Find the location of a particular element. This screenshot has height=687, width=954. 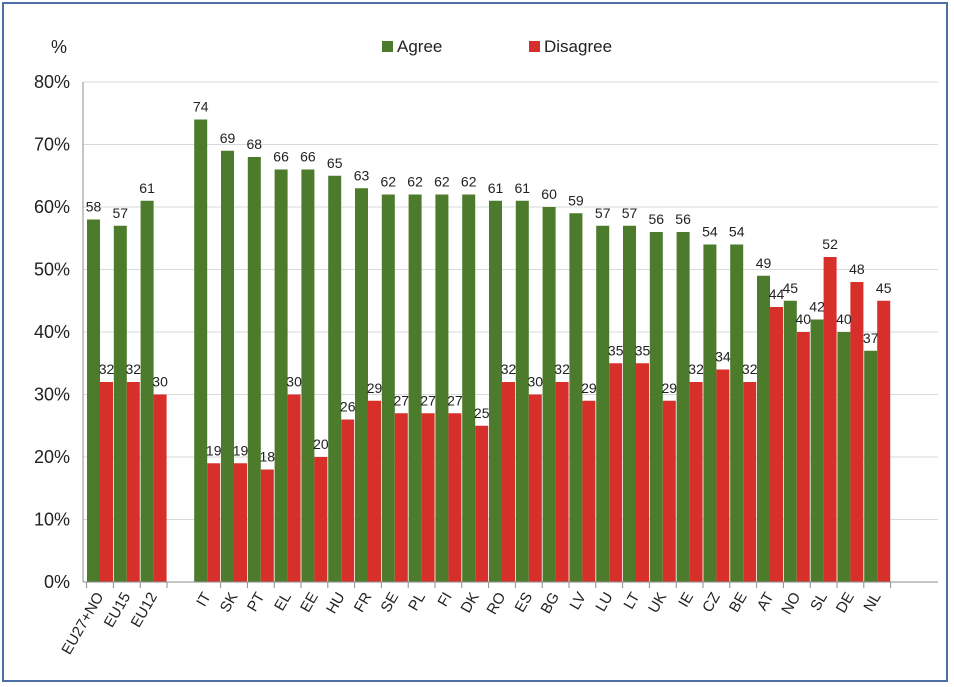

bar-disagree-ro is located at coordinates (508, 482).